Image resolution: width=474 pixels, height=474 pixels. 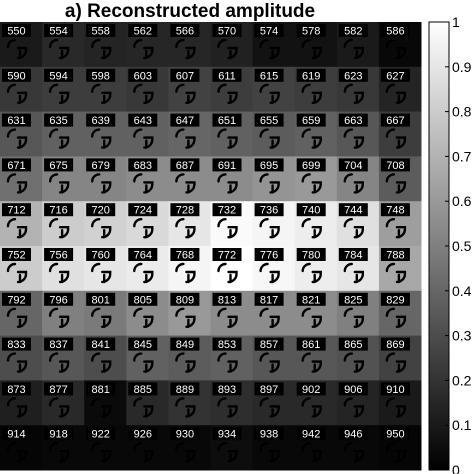 I want to click on heatmap-cell: 736, so click(x=274, y=224).